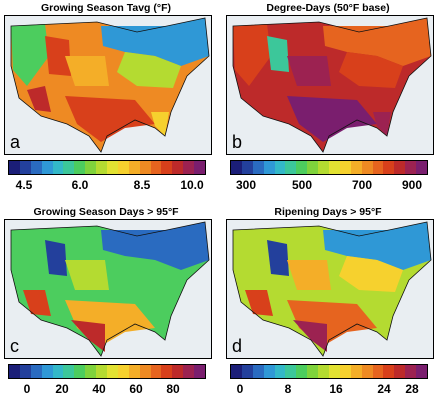  What do you see at coordinates (105, 8) in the screenshot?
I see `panel-title: Growing Season Tavg (°F)` at bounding box center [105, 8].